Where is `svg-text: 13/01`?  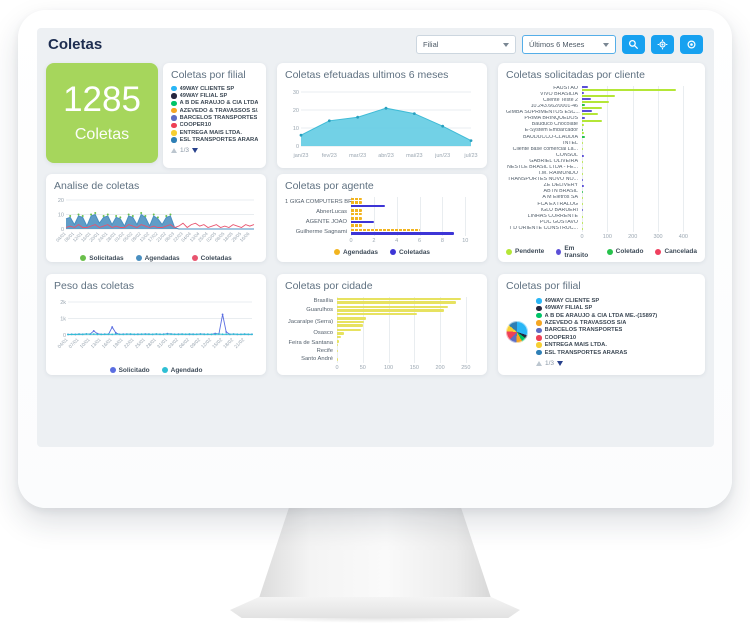
svg-text: 13/01 is located at coordinates (96, 342).